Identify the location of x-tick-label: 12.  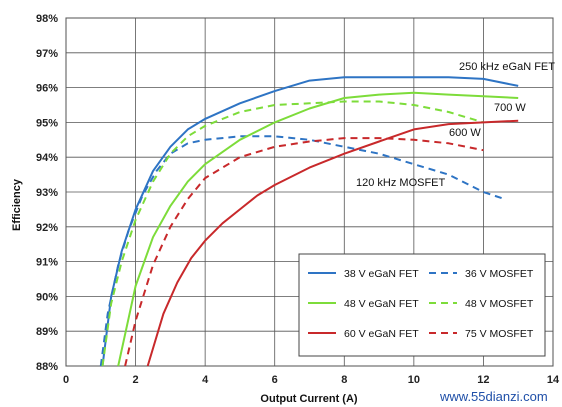
(483, 380).